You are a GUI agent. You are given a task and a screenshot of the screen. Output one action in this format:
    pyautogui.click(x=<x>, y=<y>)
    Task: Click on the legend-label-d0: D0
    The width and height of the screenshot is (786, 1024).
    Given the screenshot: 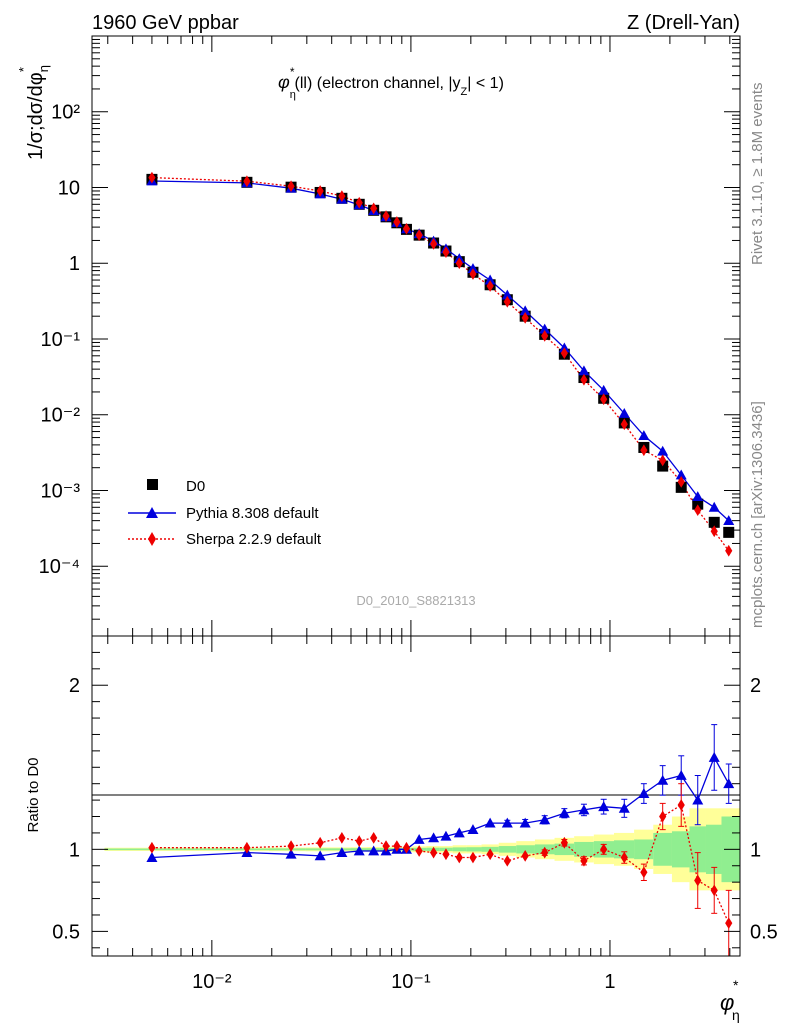 What is the action you would take?
    pyautogui.click(x=195, y=486)
    